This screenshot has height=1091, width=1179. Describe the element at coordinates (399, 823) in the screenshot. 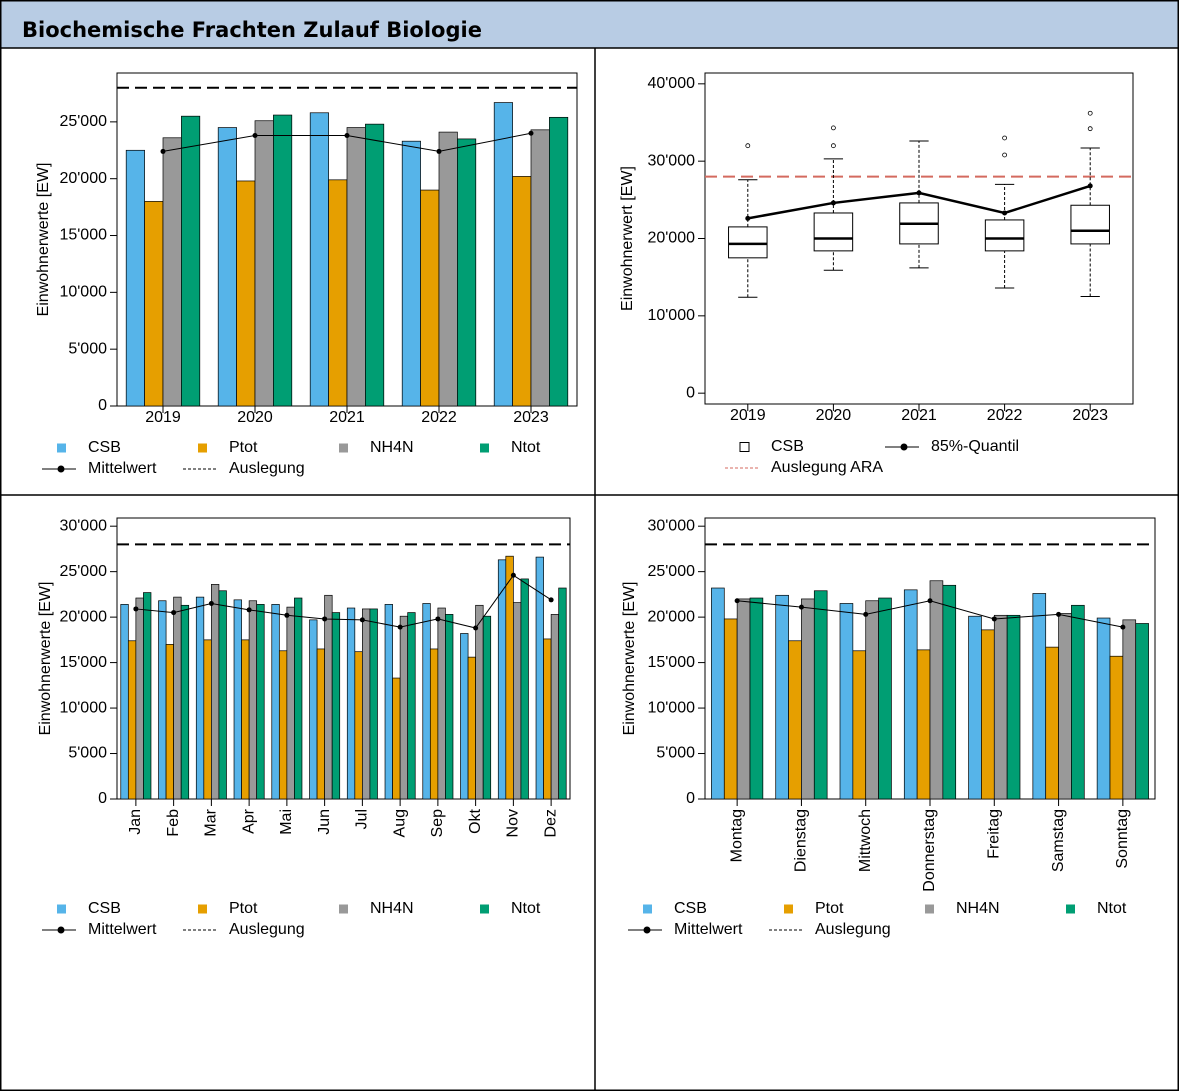

I see `x-tick-label: Aug` at that location.